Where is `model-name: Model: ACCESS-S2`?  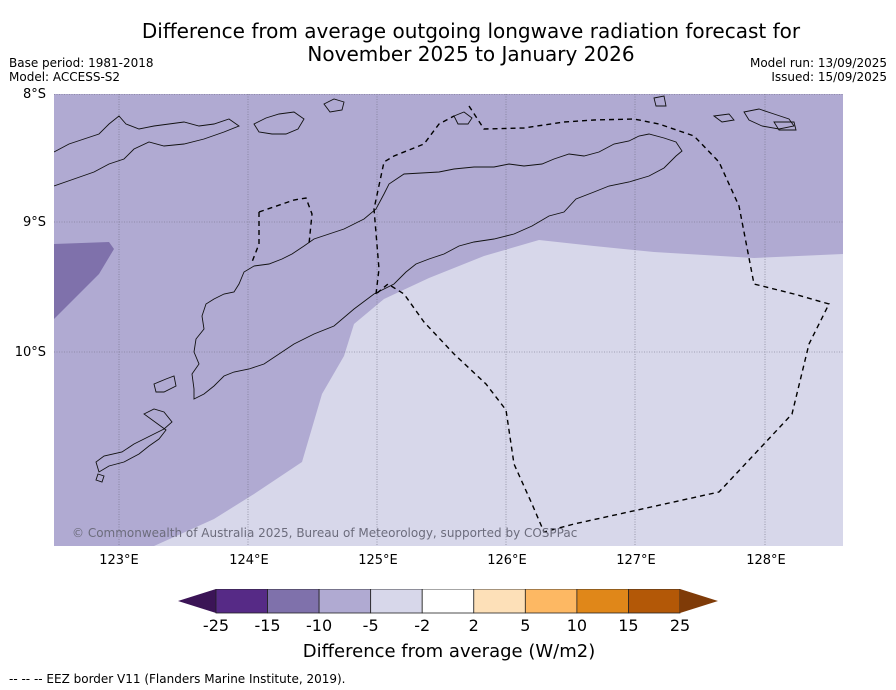
model-name: Model: ACCESS-S2 is located at coordinates (65, 77).